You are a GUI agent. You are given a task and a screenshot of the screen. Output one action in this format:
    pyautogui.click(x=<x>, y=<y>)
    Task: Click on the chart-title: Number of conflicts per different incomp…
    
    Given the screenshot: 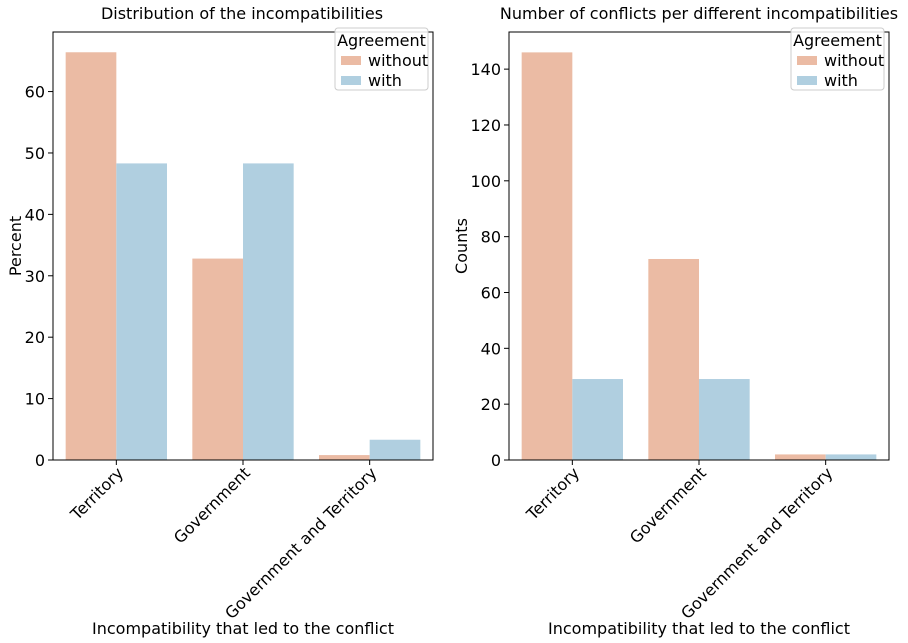 What is the action you would take?
    pyautogui.click(x=699, y=13)
    